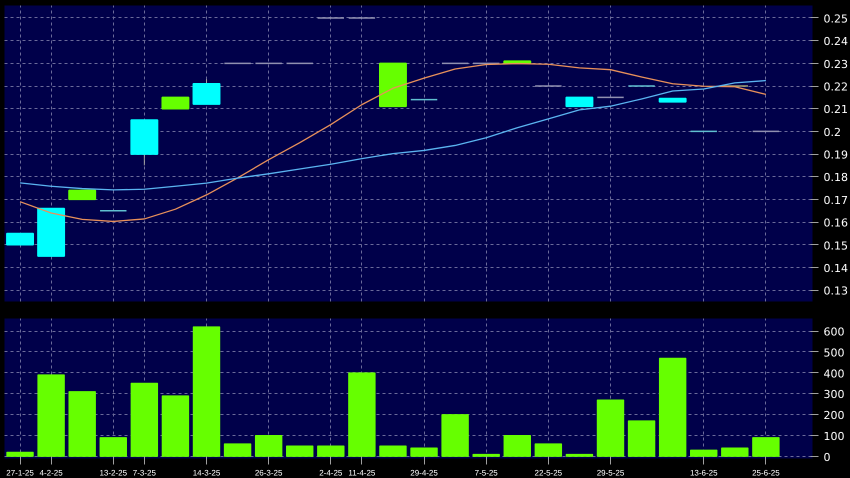 The image size is (850, 478). What do you see at coordinates (834, 437) in the screenshot?
I see `y-tick-label: 100` at bounding box center [834, 437].